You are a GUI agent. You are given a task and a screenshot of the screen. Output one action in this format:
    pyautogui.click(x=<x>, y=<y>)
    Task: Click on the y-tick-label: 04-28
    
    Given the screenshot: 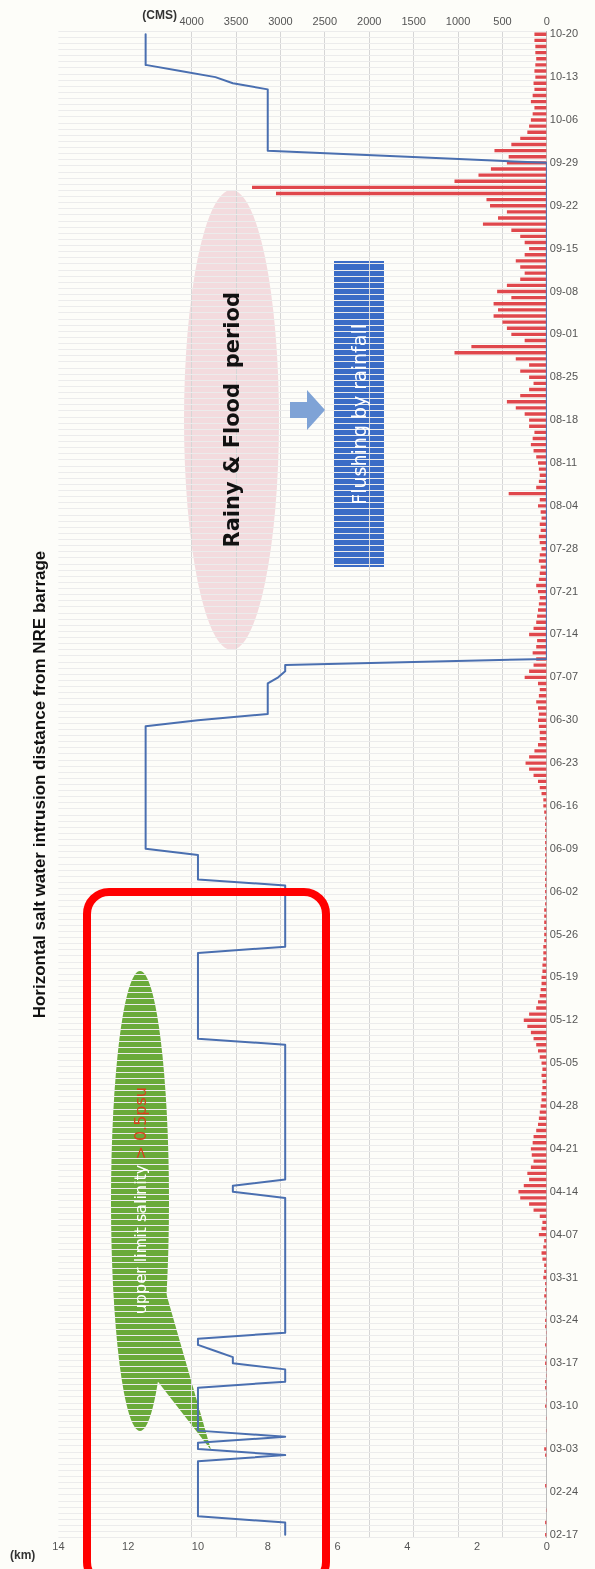 What is the action you would take?
    pyautogui.click(x=564, y=1105)
    